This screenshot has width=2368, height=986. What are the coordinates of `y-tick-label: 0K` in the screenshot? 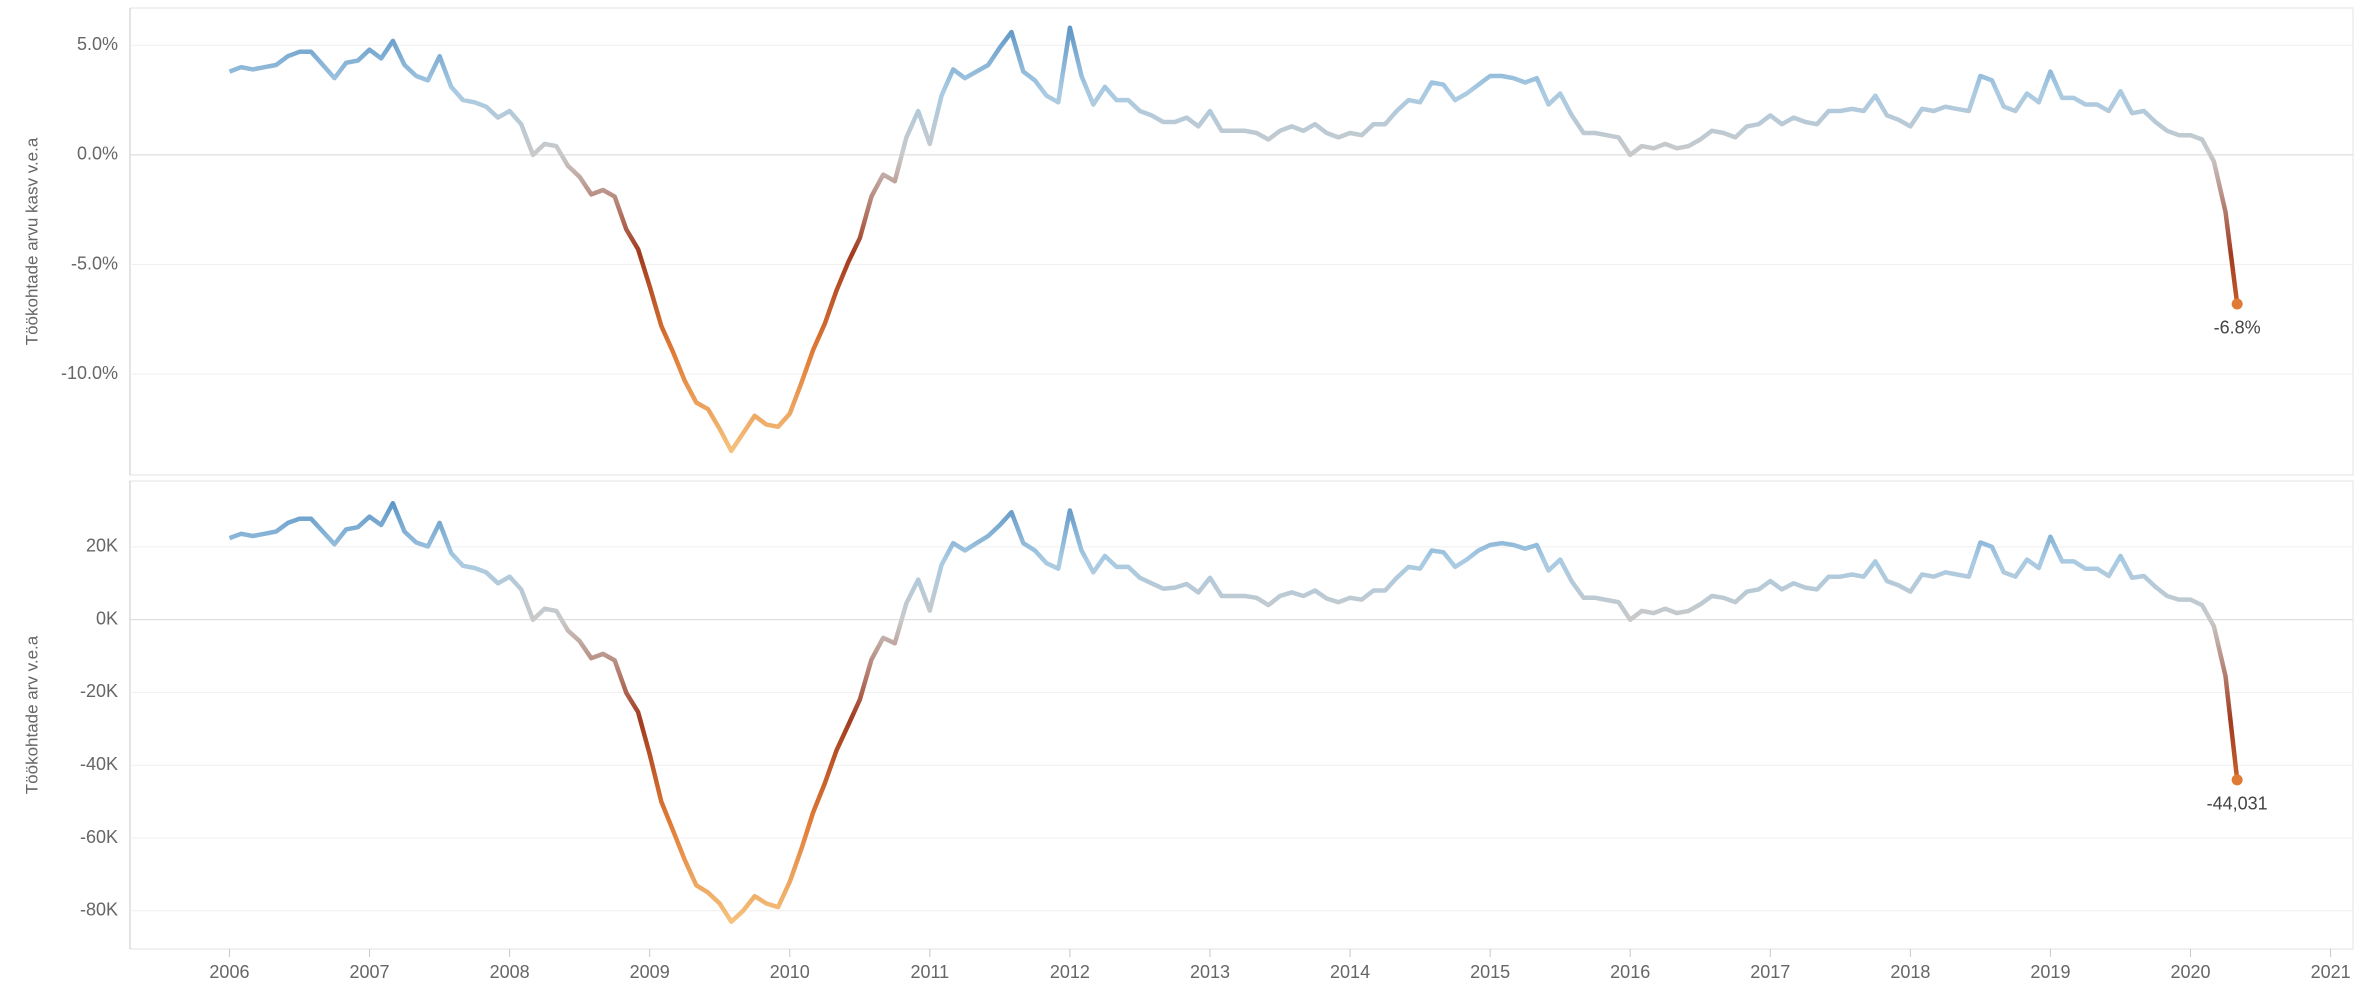 It's located at (107, 618).